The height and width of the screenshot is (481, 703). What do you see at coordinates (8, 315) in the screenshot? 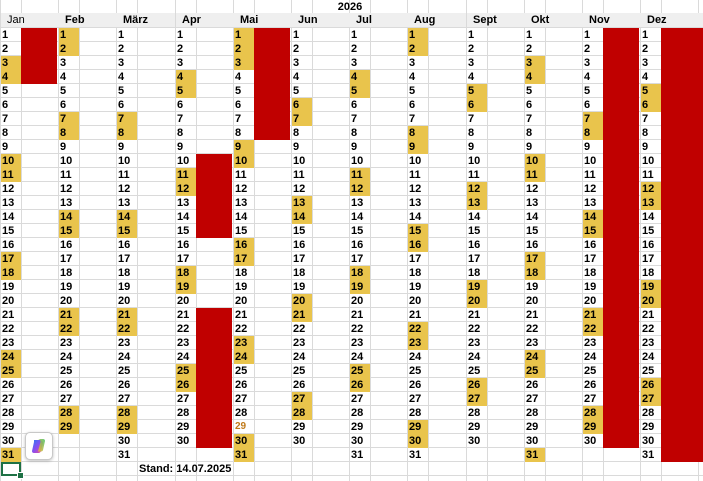
I see `day-cell: 21` at bounding box center [8, 315].